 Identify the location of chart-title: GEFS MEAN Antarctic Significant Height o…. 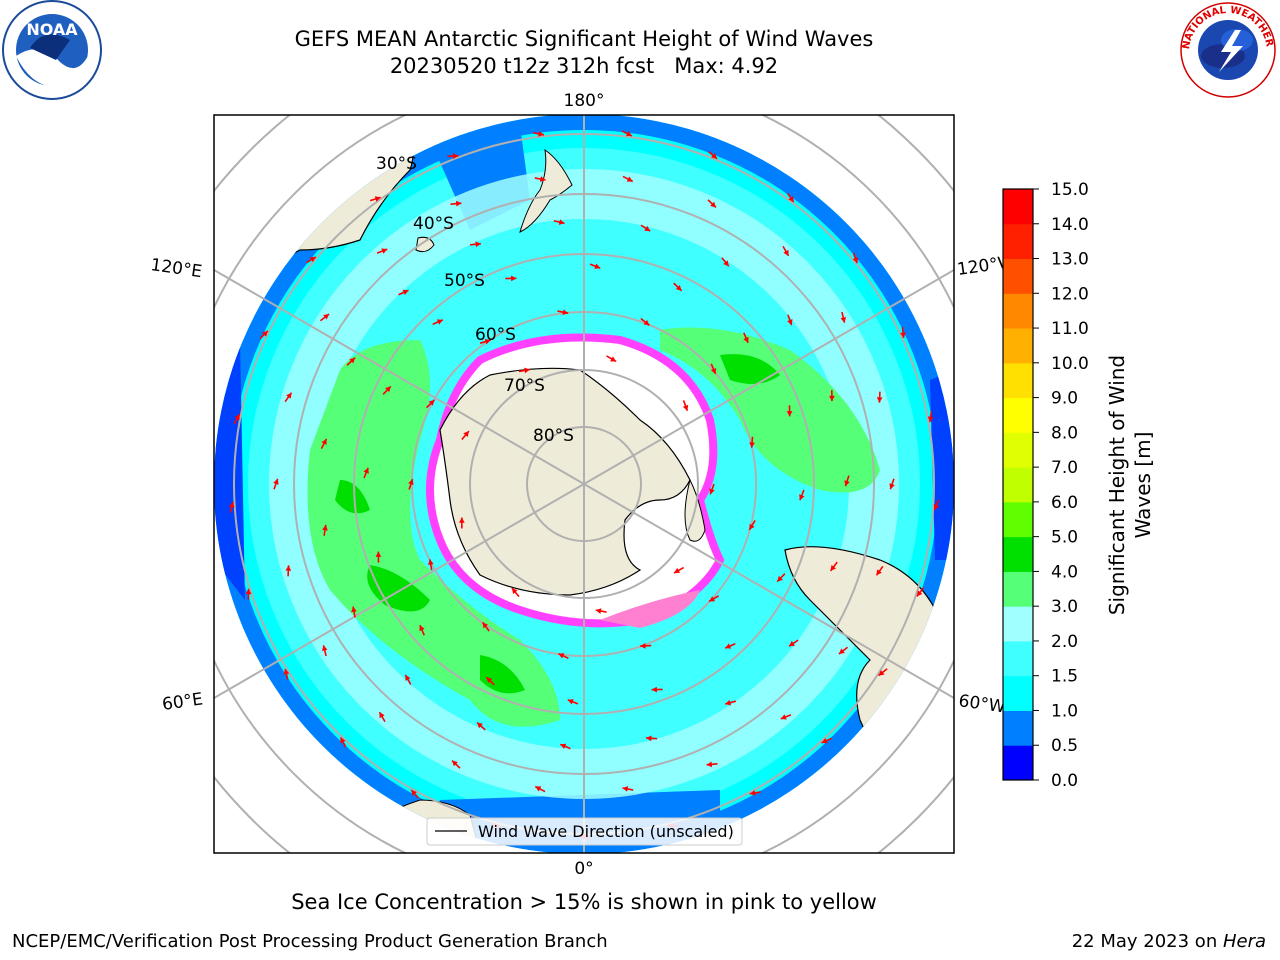
(584, 39).